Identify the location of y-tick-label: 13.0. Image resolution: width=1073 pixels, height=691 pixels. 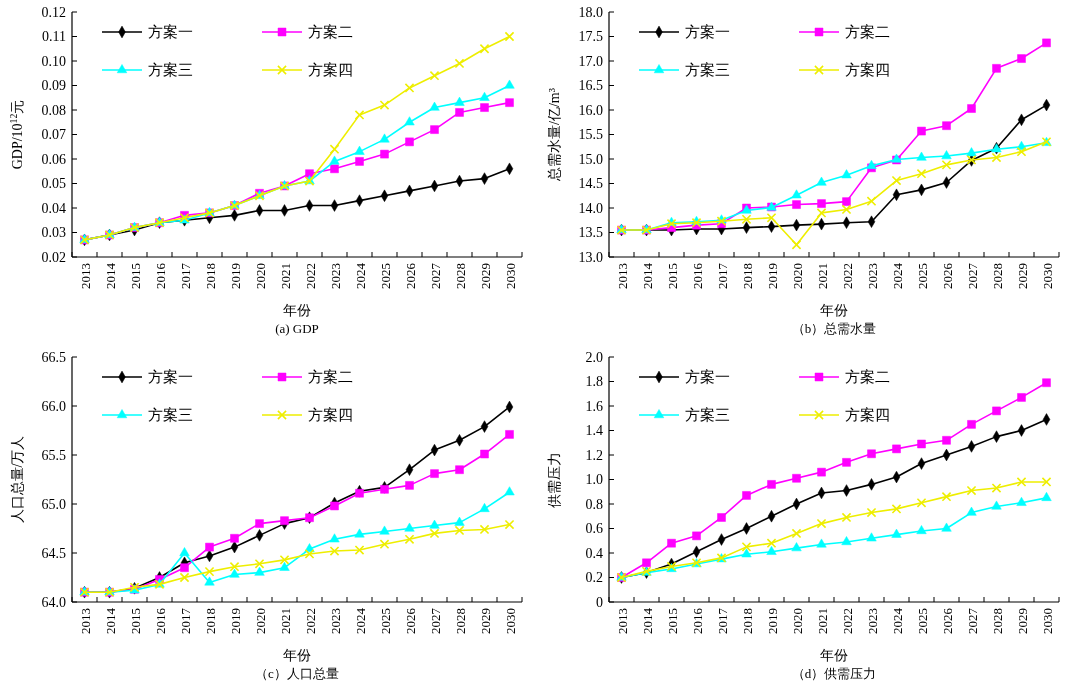
(590, 257).